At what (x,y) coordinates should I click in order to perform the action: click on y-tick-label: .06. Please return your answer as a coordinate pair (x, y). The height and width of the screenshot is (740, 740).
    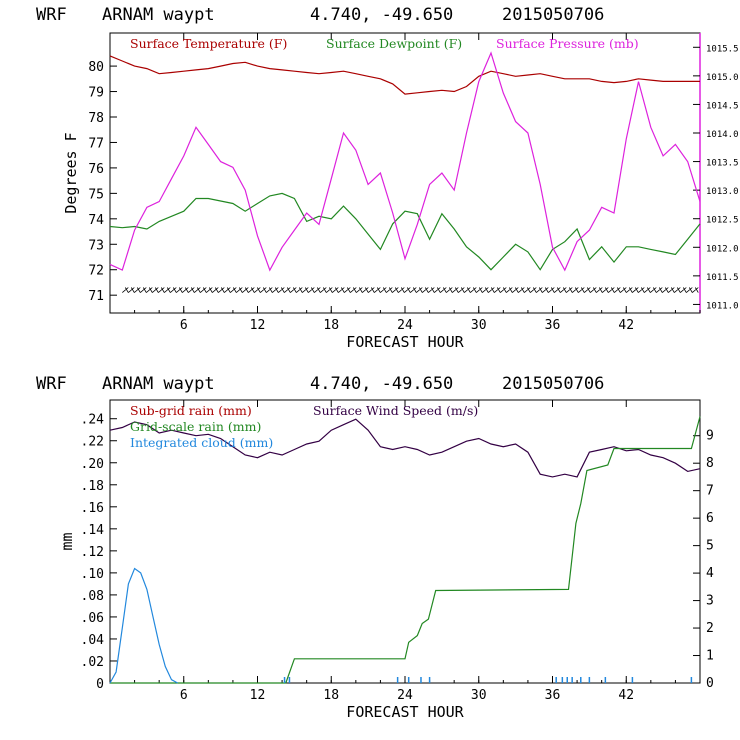
    Looking at the image, I should click on (92, 618).